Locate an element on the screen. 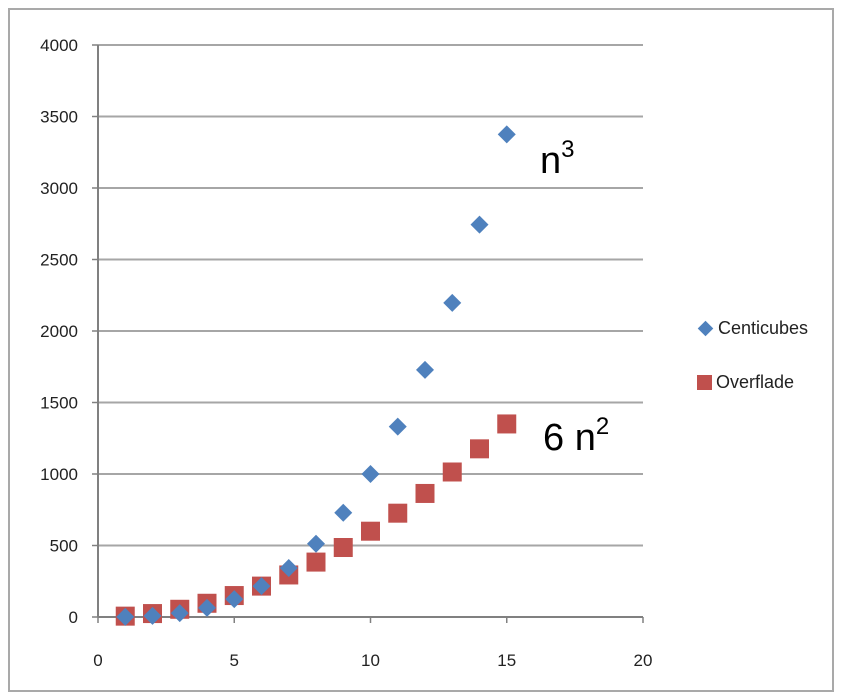  y-tick-label-1000: 1000 is located at coordinates (59, 474).